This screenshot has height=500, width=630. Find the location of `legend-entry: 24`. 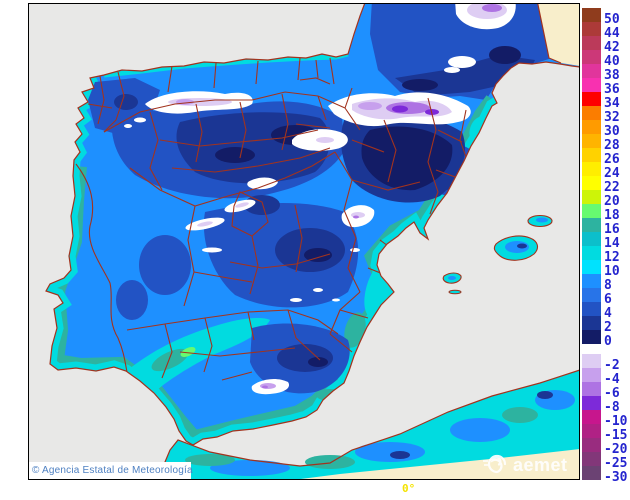

legend-entry: 24 is located at coordinates (606, 171).